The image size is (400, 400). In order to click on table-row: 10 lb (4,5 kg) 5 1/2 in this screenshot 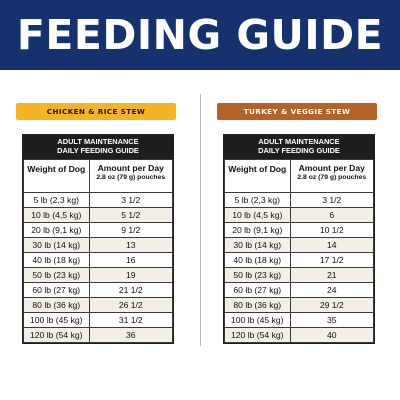, I will do `click(98, 215)`.